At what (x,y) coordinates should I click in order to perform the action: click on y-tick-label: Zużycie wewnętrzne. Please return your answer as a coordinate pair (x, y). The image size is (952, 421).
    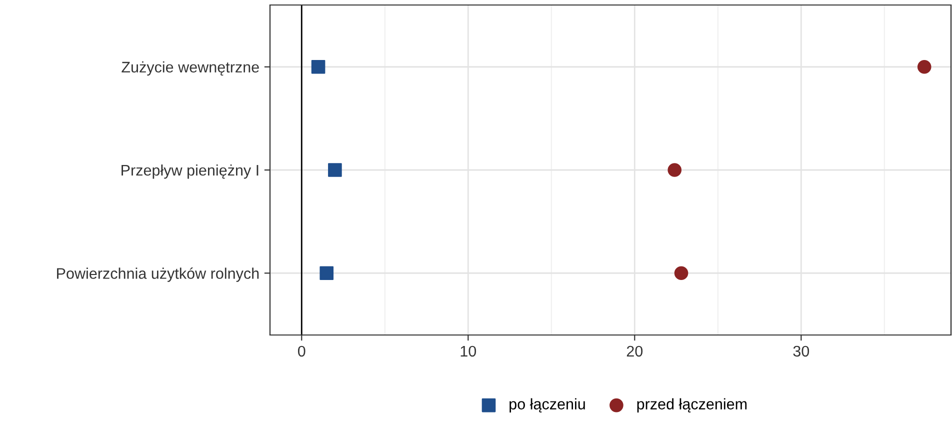
    Looking at the image, I should click on (190, 68).